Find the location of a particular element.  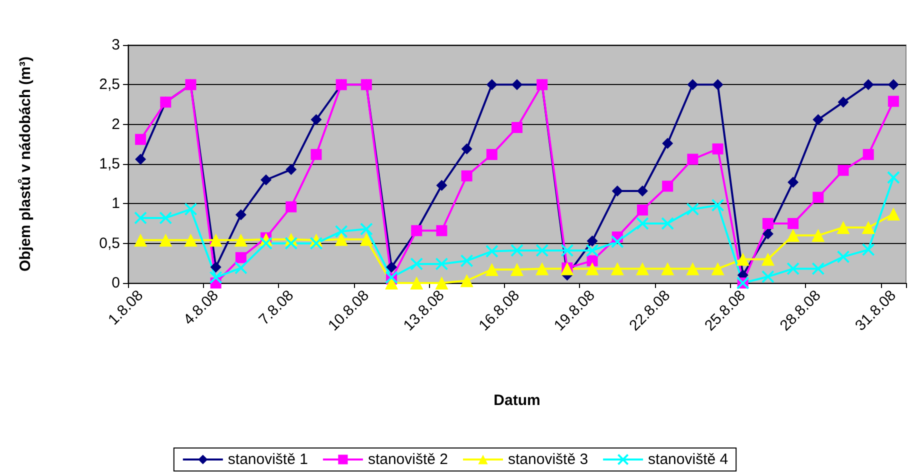

y-tick-label: 1 is located at coordinates (116, 203).